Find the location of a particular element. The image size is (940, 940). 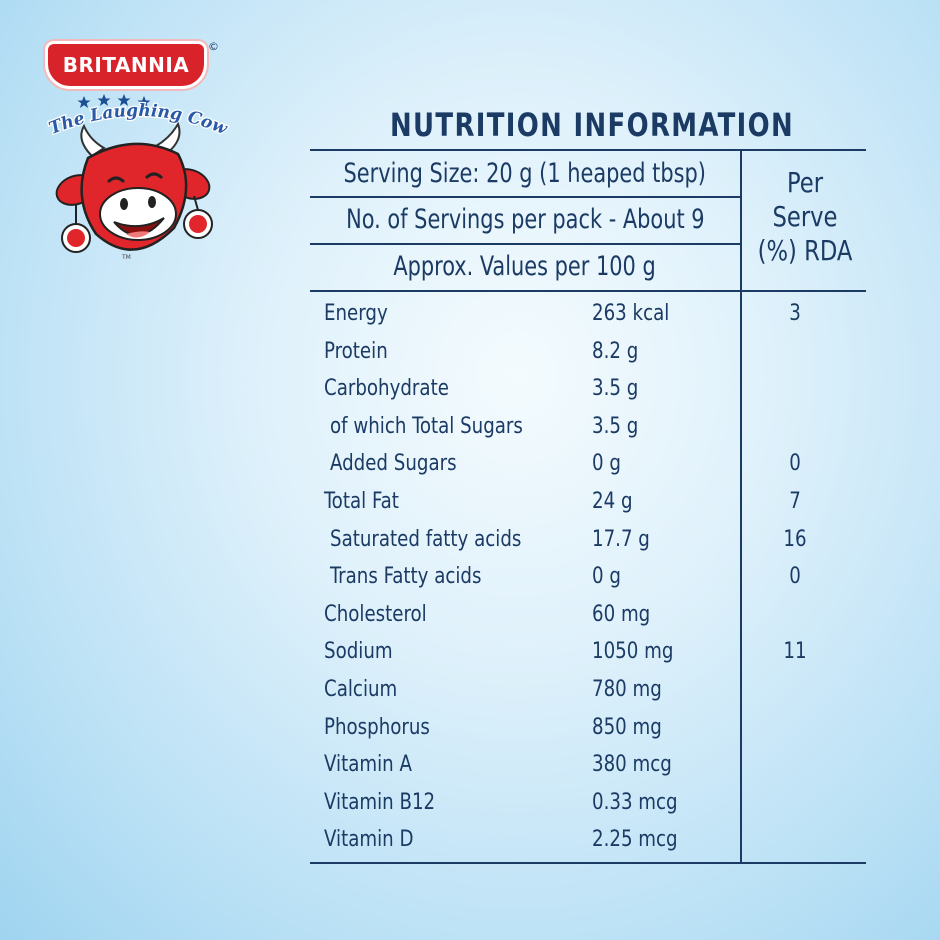

table-row: Sodium 1050 mg 11 is located at coordinates (588, 655).